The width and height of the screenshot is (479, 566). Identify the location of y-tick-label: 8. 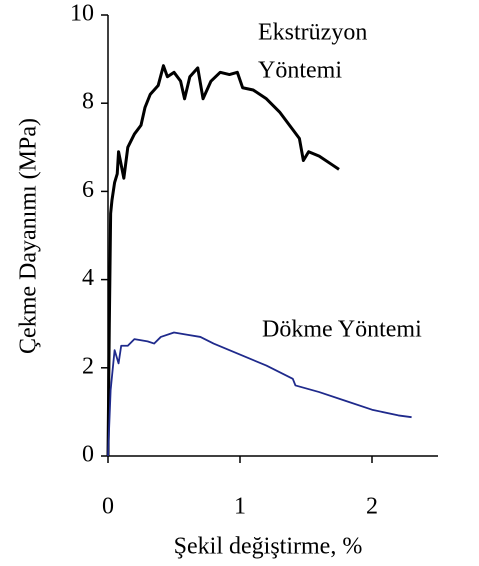
(88, 102).